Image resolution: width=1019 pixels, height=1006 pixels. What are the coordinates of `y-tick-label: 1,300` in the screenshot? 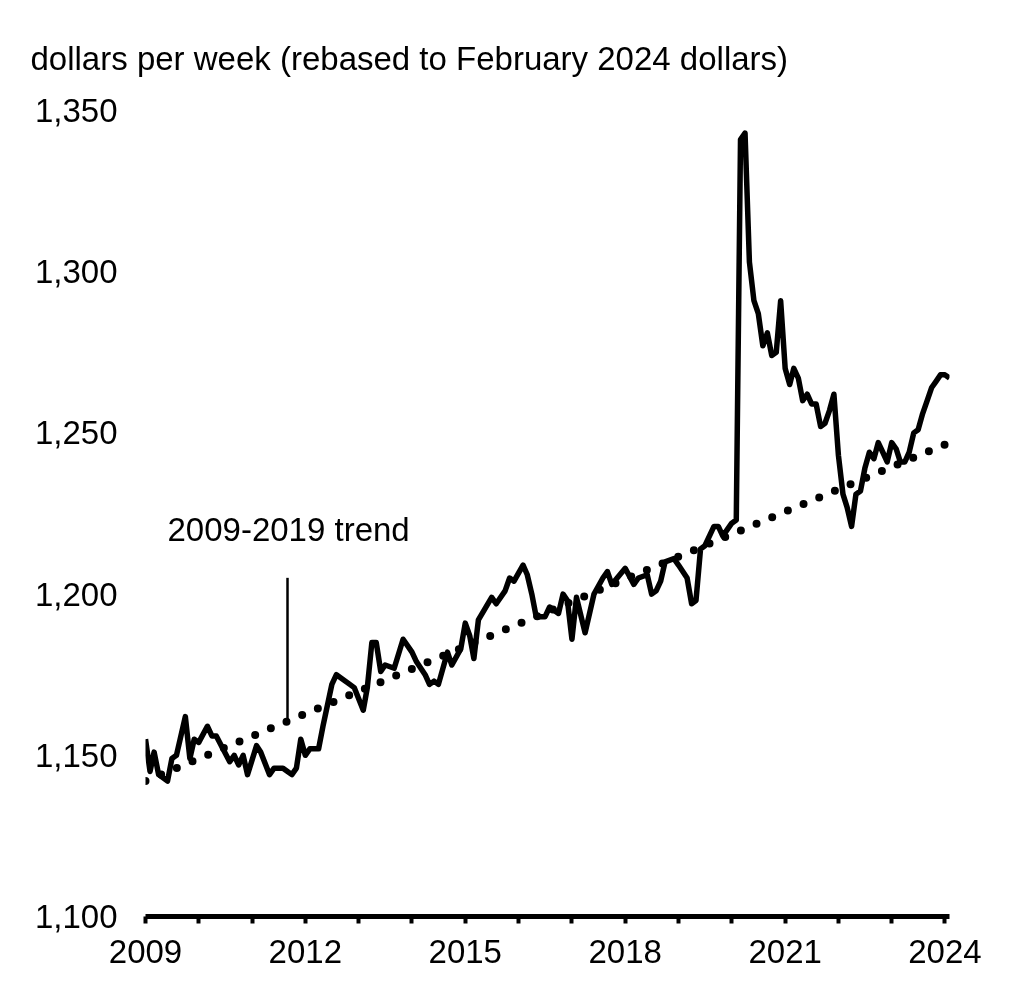 It's located at (76, 272).